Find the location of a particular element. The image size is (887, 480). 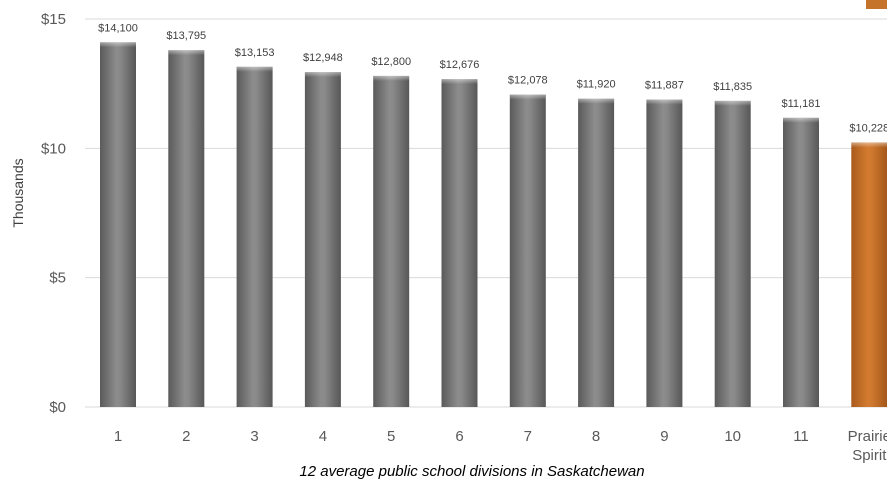

data-label: $14,100 is located at coordinates (118, 28).